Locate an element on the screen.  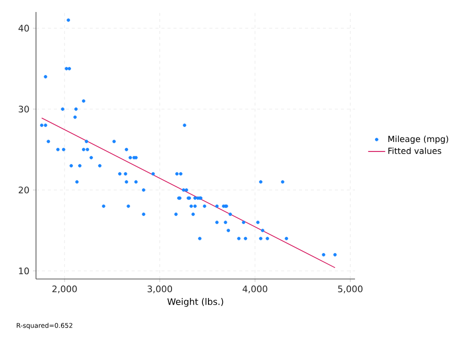
y-tick-label: 20 is located at coordinates (23, 190).